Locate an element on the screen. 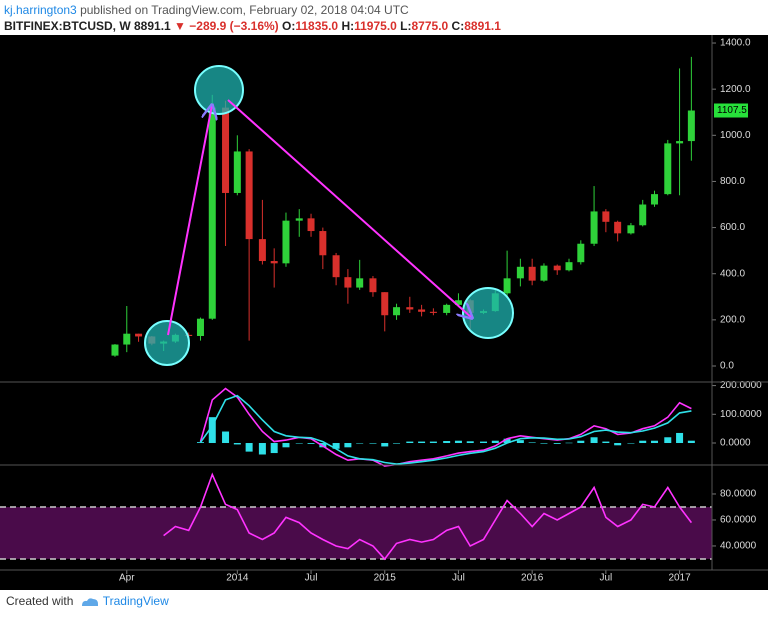 This screenshot has width=768, height=617. y-tick-label: 0.0000 is located at coordinates (735, 443).